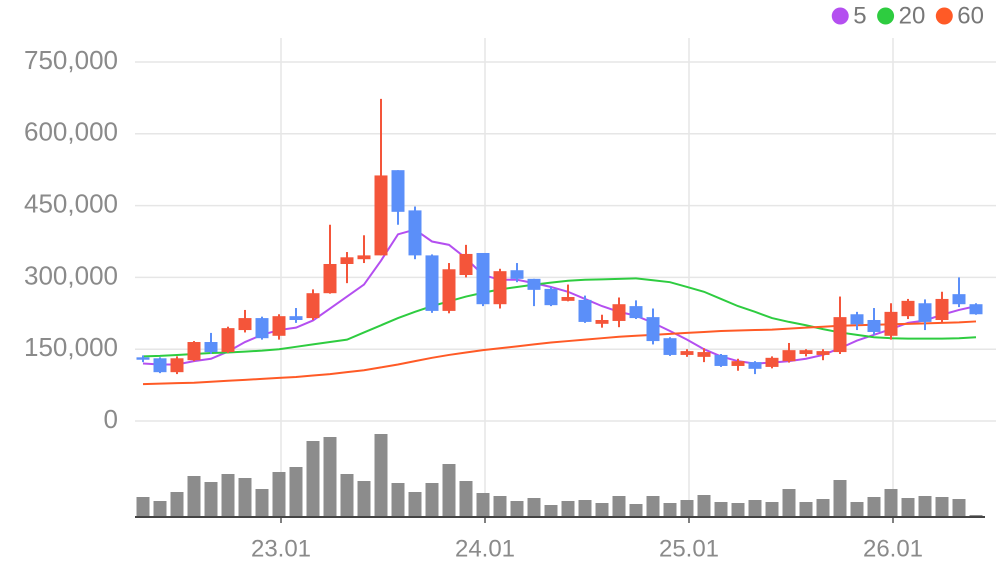 This screenshot has height=572, width=996. I want to click on legend-label: 20, so click(912, 15).